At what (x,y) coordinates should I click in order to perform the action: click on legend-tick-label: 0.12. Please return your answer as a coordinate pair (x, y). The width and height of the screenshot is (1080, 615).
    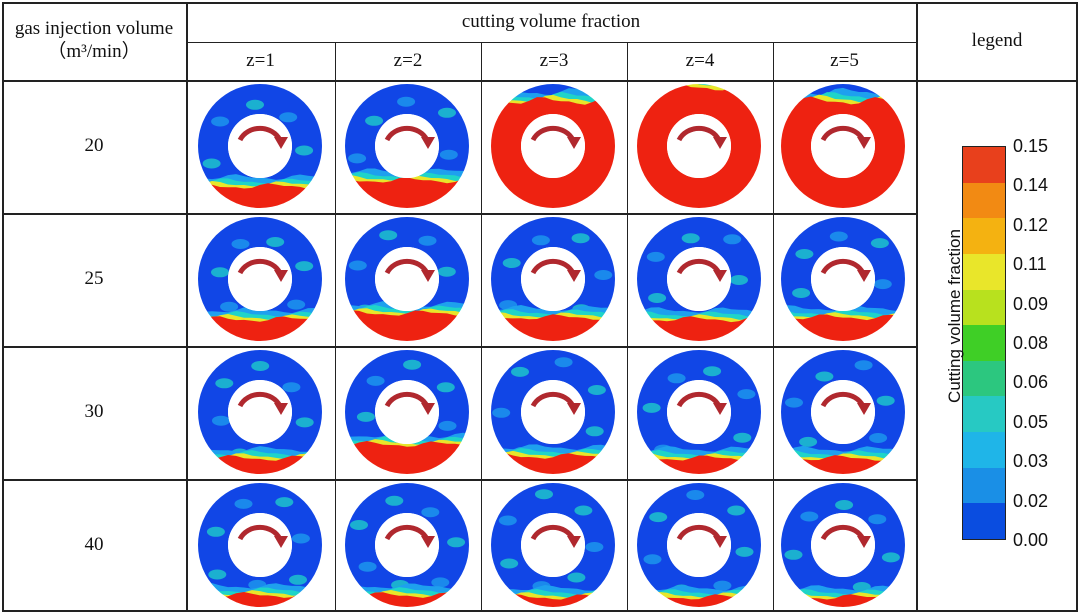
    Looking at the image, I should click on (1031, 224).